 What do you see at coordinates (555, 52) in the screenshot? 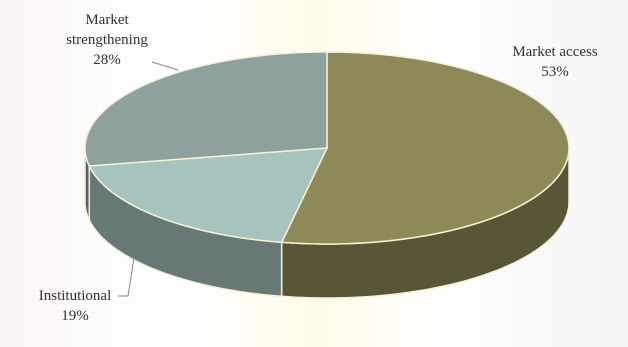
I see `label-name: Market access` at bounding box center [555, 52].